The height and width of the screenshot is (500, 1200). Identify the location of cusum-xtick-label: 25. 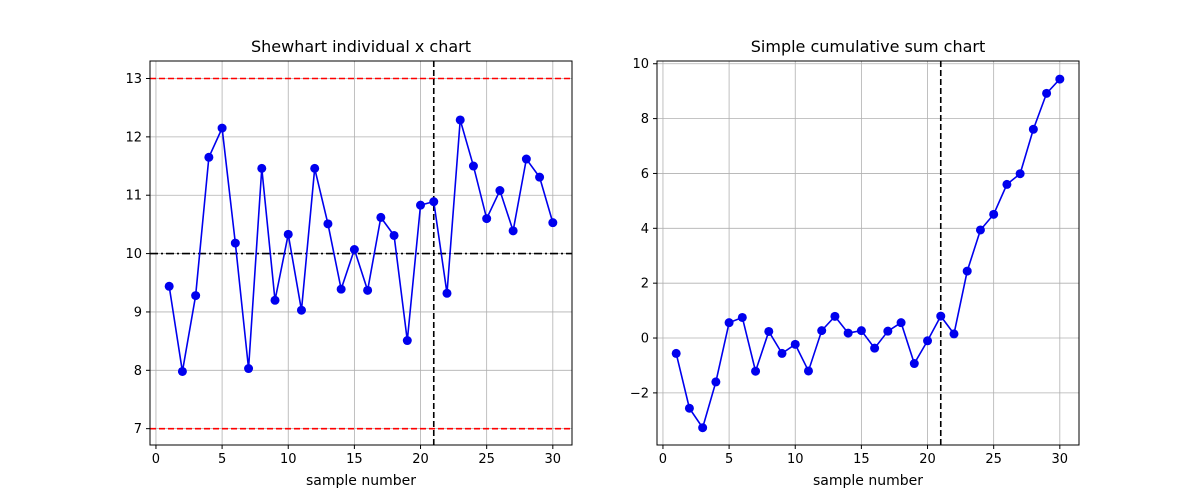
(993, 459).